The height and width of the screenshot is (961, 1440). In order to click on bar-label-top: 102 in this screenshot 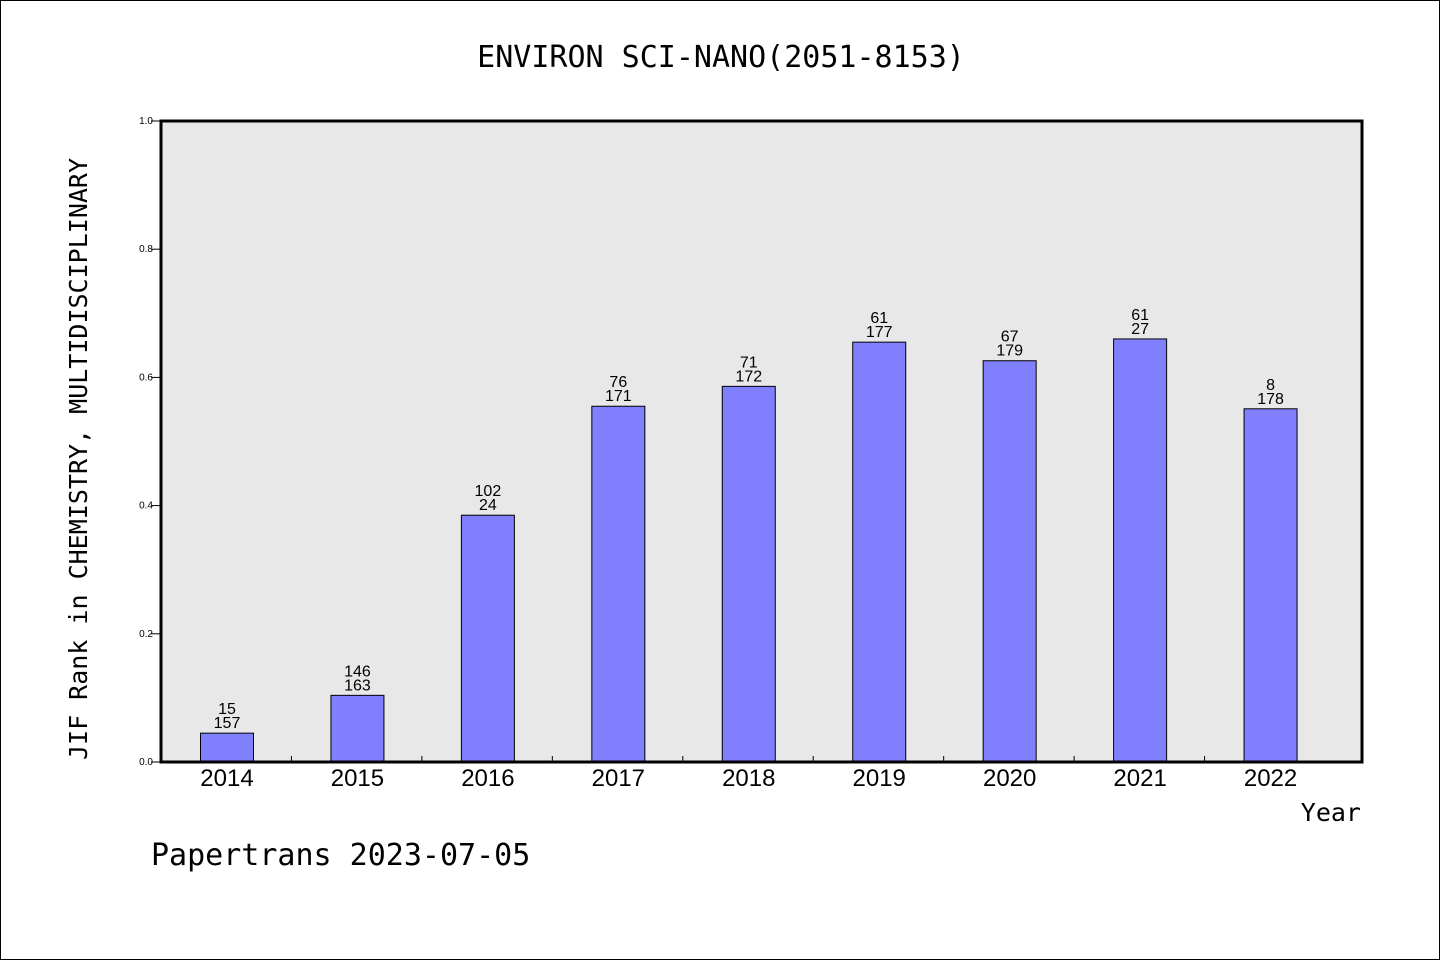, I will do `click(488, 491)`.